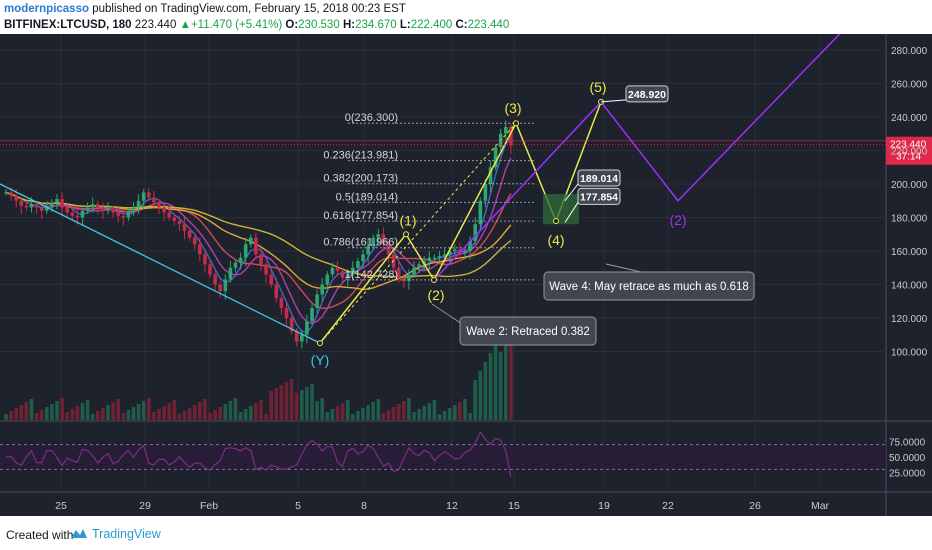 This screenshot has height=550, width=932. I want to click on last-price-box, so click(909, 150).